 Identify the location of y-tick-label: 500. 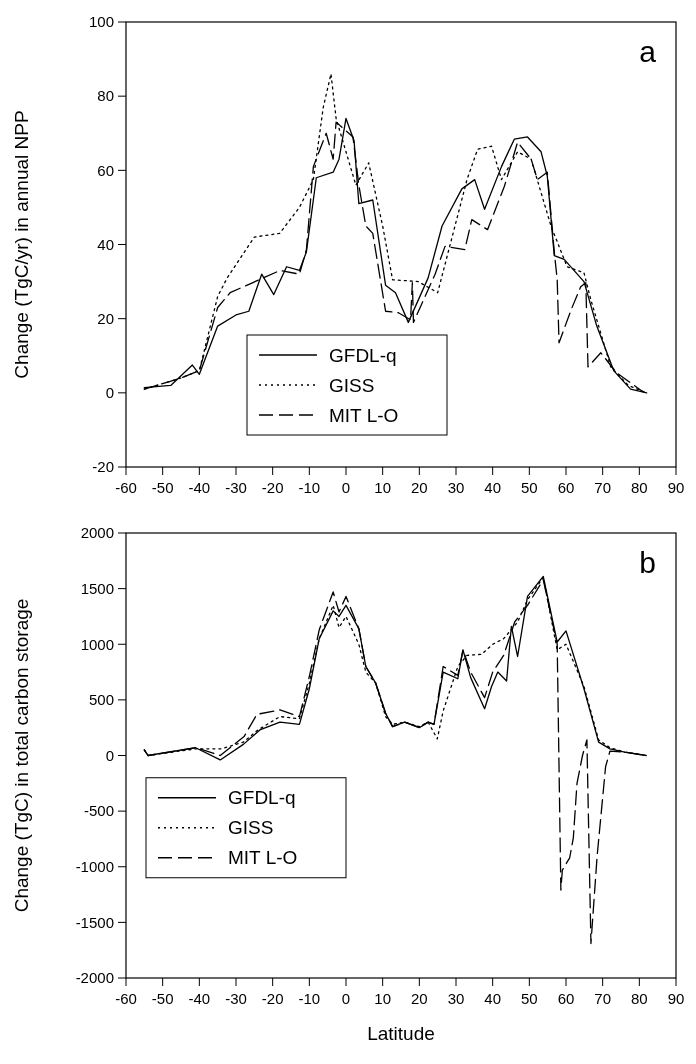
(101, 700).